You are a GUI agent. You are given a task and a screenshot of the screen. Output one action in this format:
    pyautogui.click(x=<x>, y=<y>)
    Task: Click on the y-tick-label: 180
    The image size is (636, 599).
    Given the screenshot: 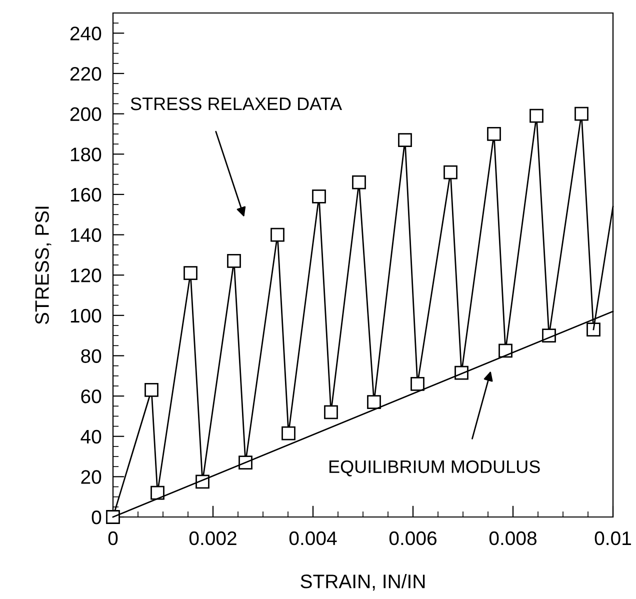 What is the action you would take?
    pyautogui.click(x=86, y=155)
    